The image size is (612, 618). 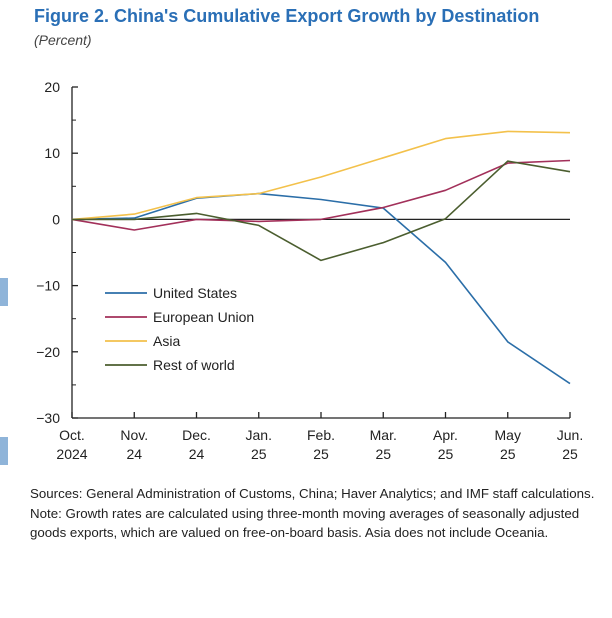 What do you see at coordinates (194, 365) in the screenshot?
I see `legend-label-rest-of-world: Rest of world` at bounding box center [194, 365].